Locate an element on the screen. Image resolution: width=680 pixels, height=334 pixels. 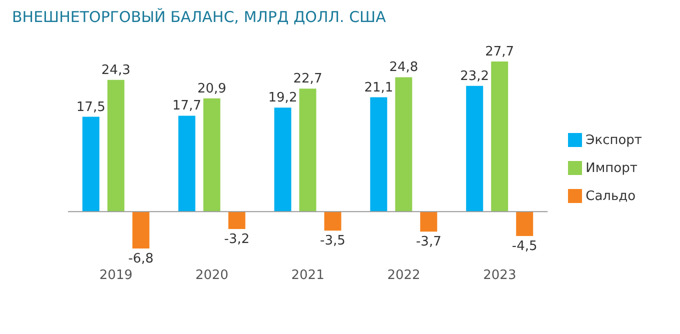
x-tick-label: 2019 is located at coordinates (116, 276).